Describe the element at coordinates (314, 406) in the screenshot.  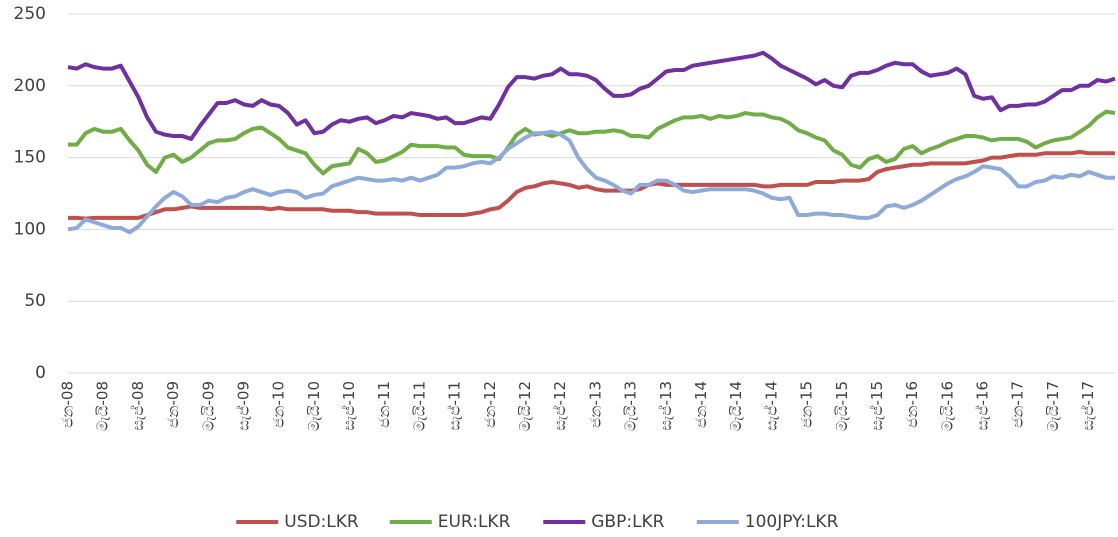
I see `x-tick-label: මැයි-10` at that location.